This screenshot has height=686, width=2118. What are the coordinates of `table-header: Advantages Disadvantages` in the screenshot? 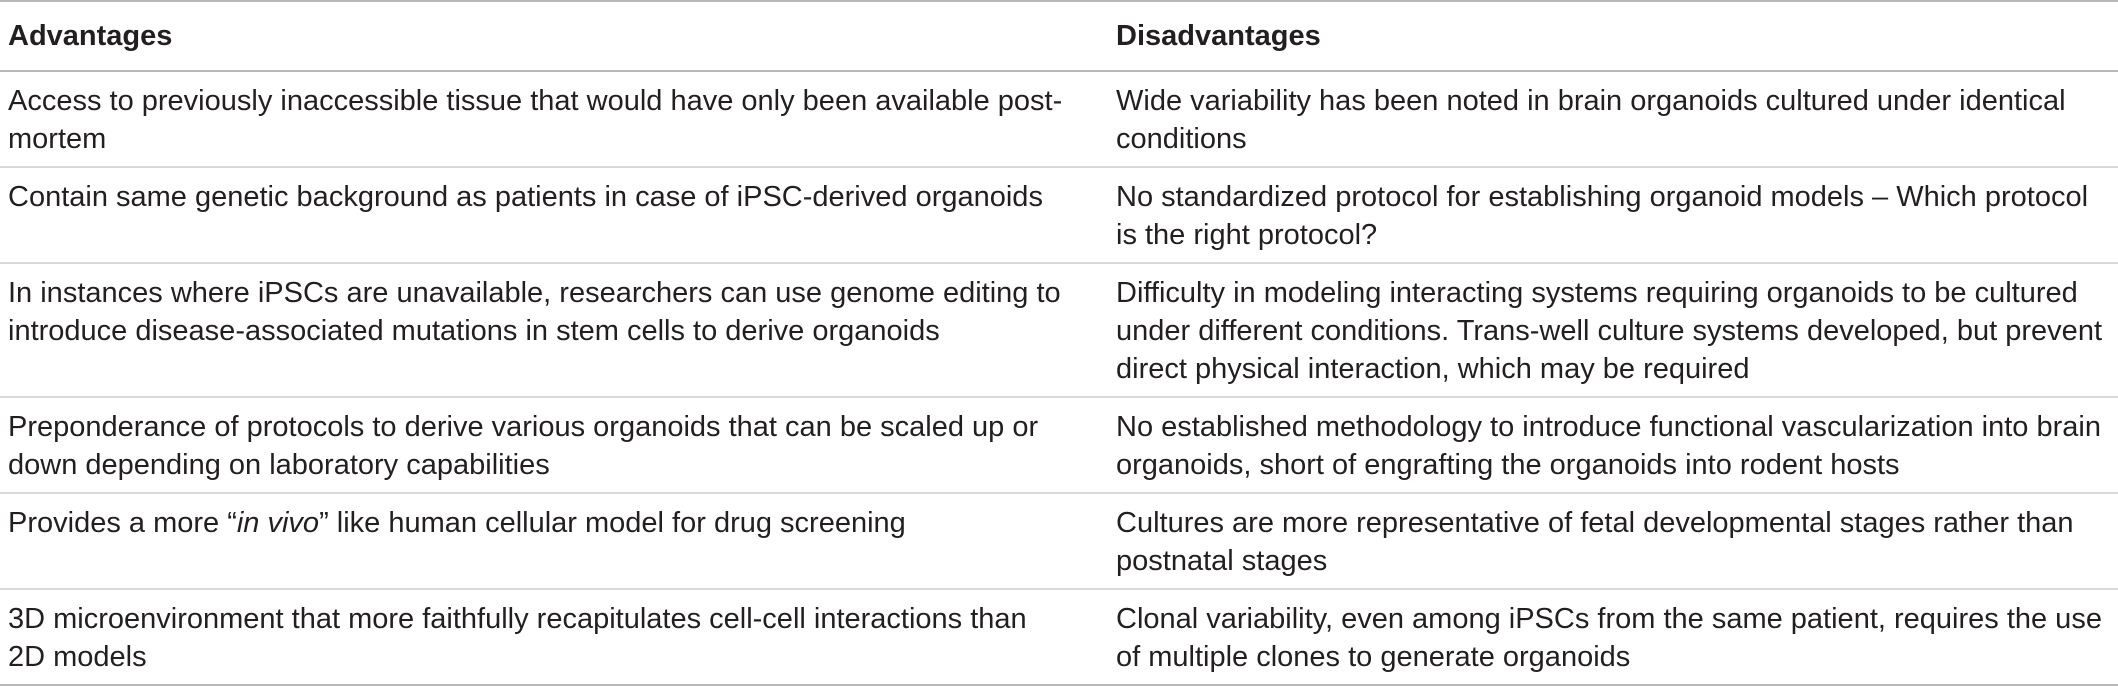 It's located at (1059, 36).